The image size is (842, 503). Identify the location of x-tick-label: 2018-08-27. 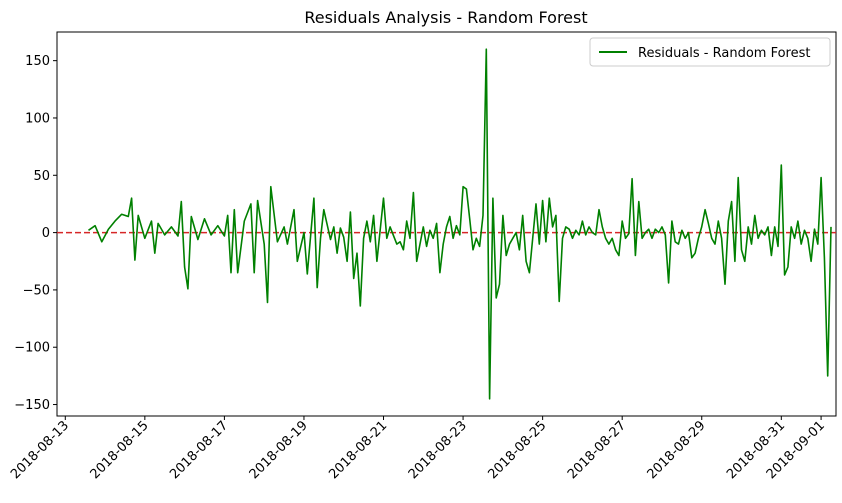
(597, 450).